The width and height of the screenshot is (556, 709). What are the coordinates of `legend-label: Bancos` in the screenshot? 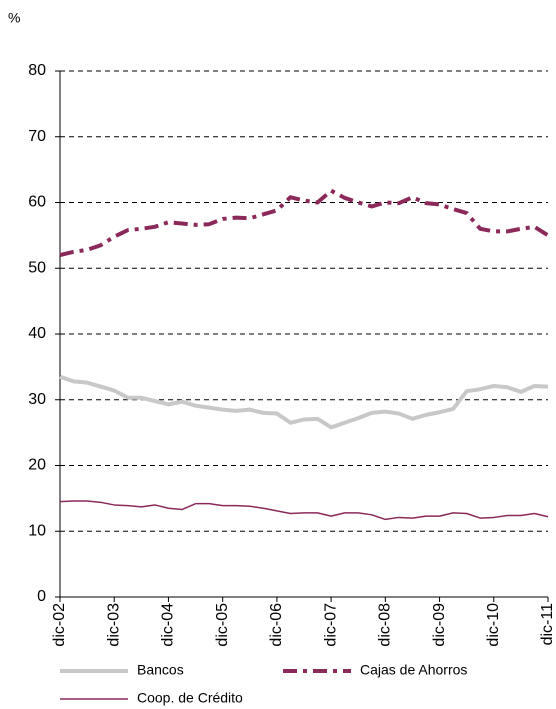 It's located at (160, 670).